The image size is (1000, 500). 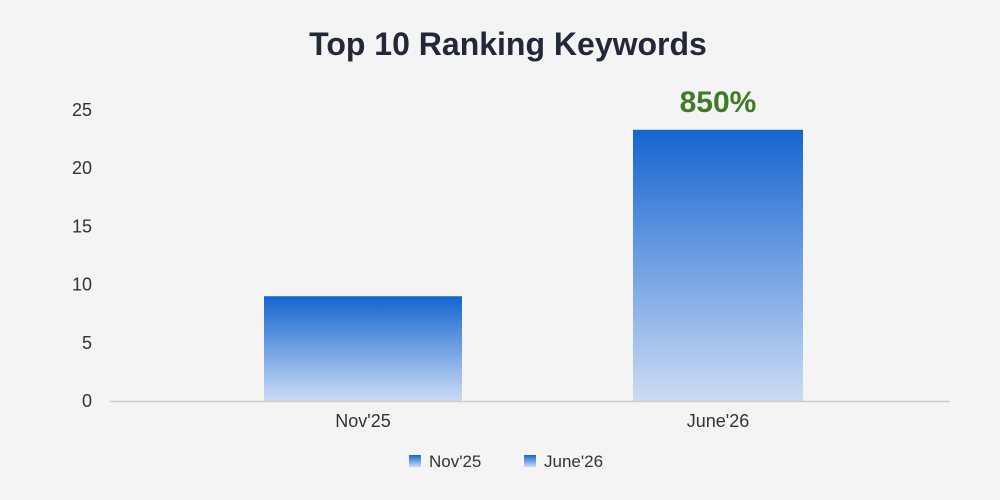 What do you see at coordinates (82, 168) in the screenshot?
I see `y-tick-label: 20` at bounding box center [82, 168].